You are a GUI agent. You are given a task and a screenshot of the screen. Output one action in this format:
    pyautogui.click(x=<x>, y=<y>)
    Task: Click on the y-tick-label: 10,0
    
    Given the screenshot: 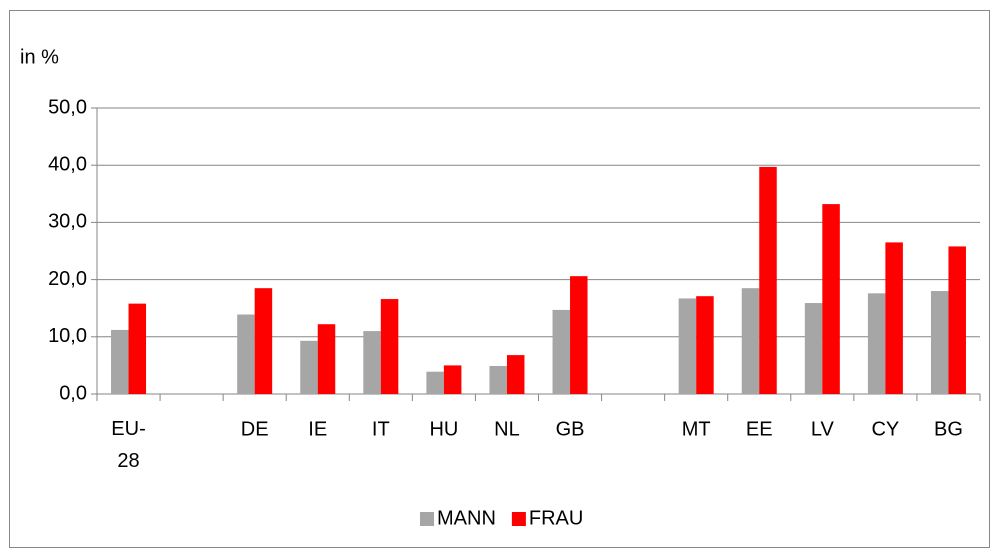 What is the action you would take?
    pyautogui.click(x=67, y=336)
    